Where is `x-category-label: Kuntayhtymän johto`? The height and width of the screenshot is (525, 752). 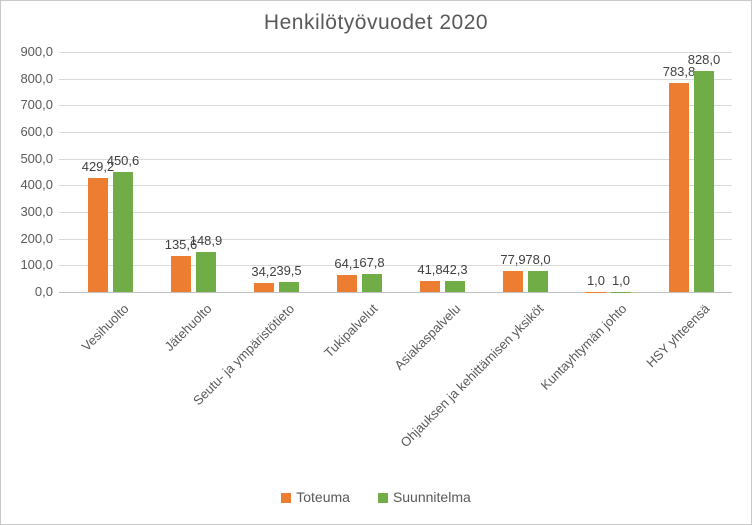 x-category-label: Kuntayhtymän johto is located at coordinates (583, 347).